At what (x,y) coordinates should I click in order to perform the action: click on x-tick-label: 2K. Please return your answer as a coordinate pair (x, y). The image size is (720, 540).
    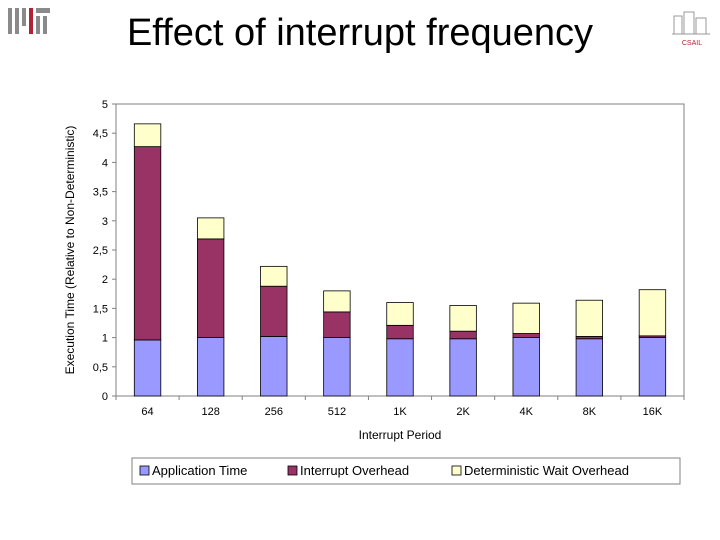
    Looking at the image, I should click on (463, 412).